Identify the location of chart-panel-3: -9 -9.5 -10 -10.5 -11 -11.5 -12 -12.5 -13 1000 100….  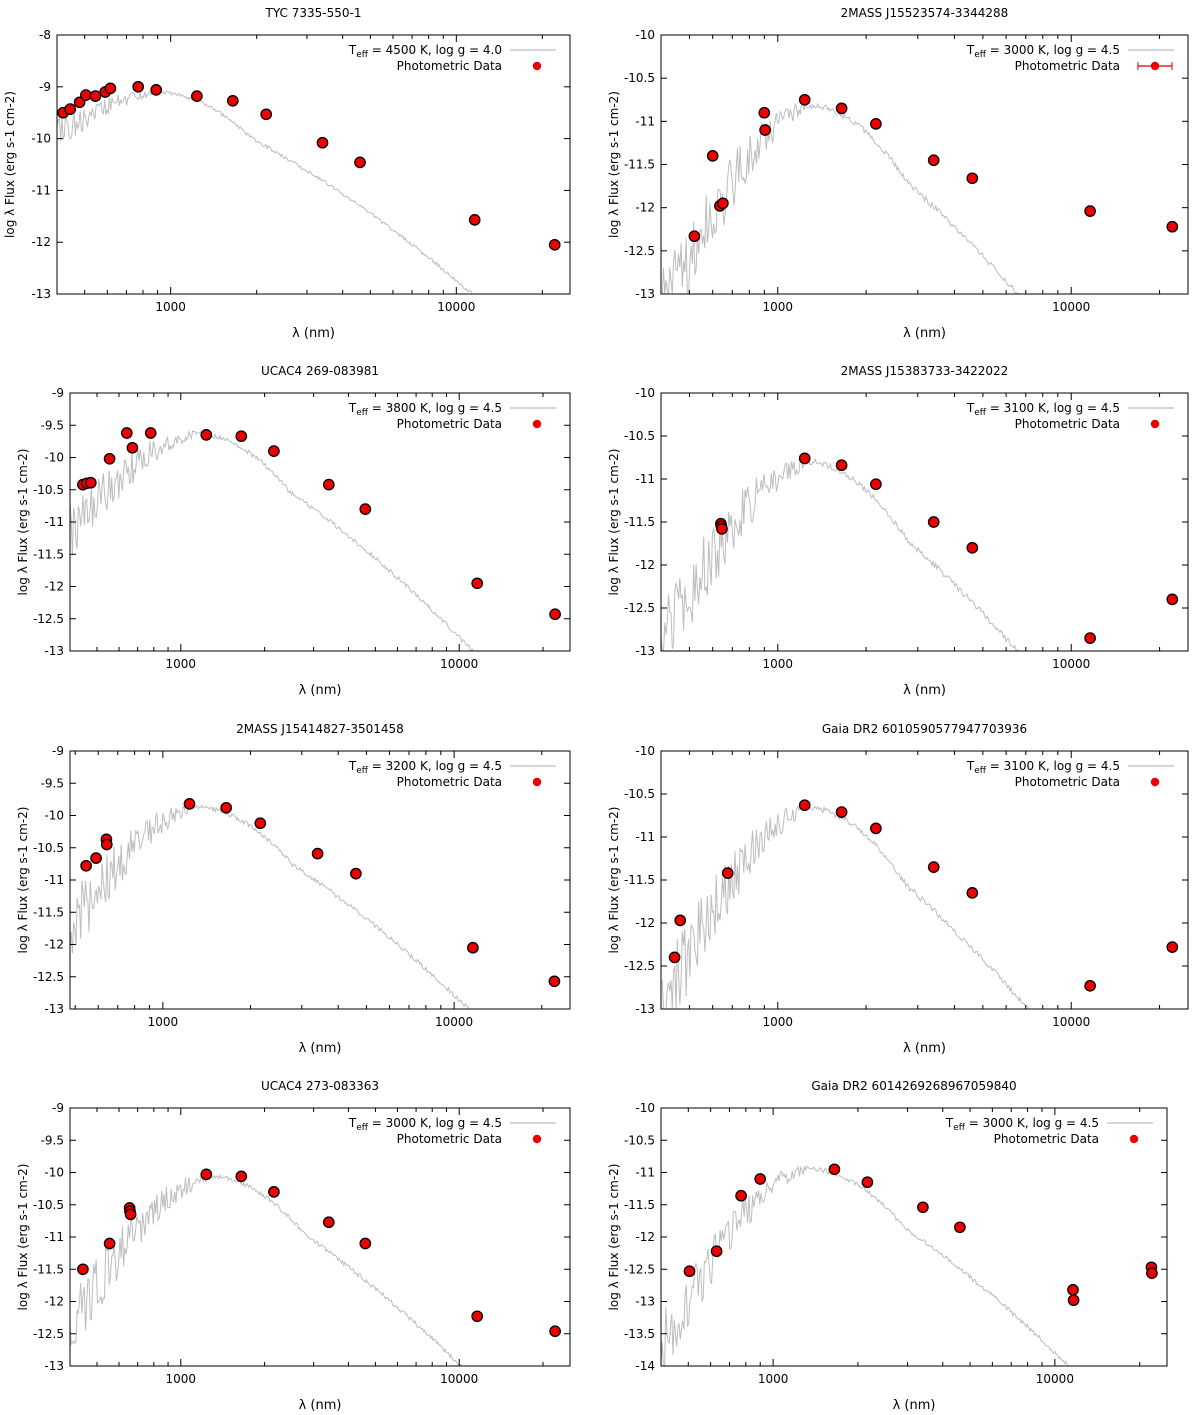
(293, 531).